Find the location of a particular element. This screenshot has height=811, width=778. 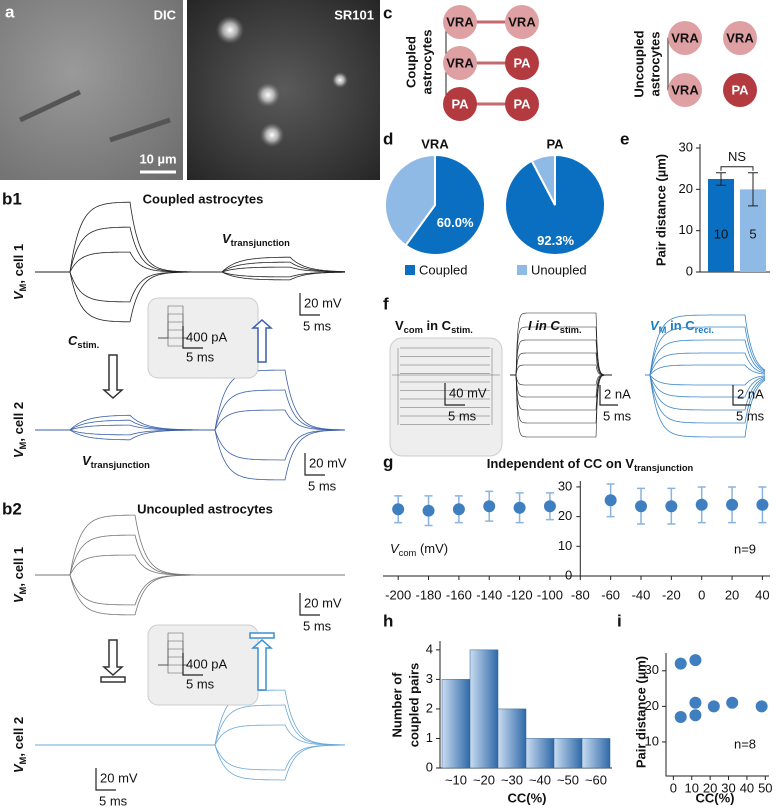

x-tick-label: 40 is located at coordinates (747, 787).